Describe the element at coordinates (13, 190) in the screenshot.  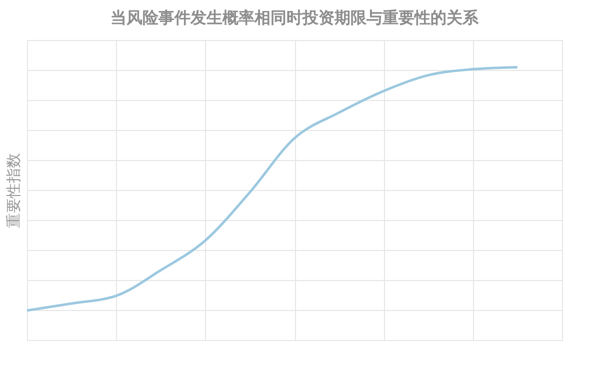
I see `y-axis-title: 重要性指数` at that location.